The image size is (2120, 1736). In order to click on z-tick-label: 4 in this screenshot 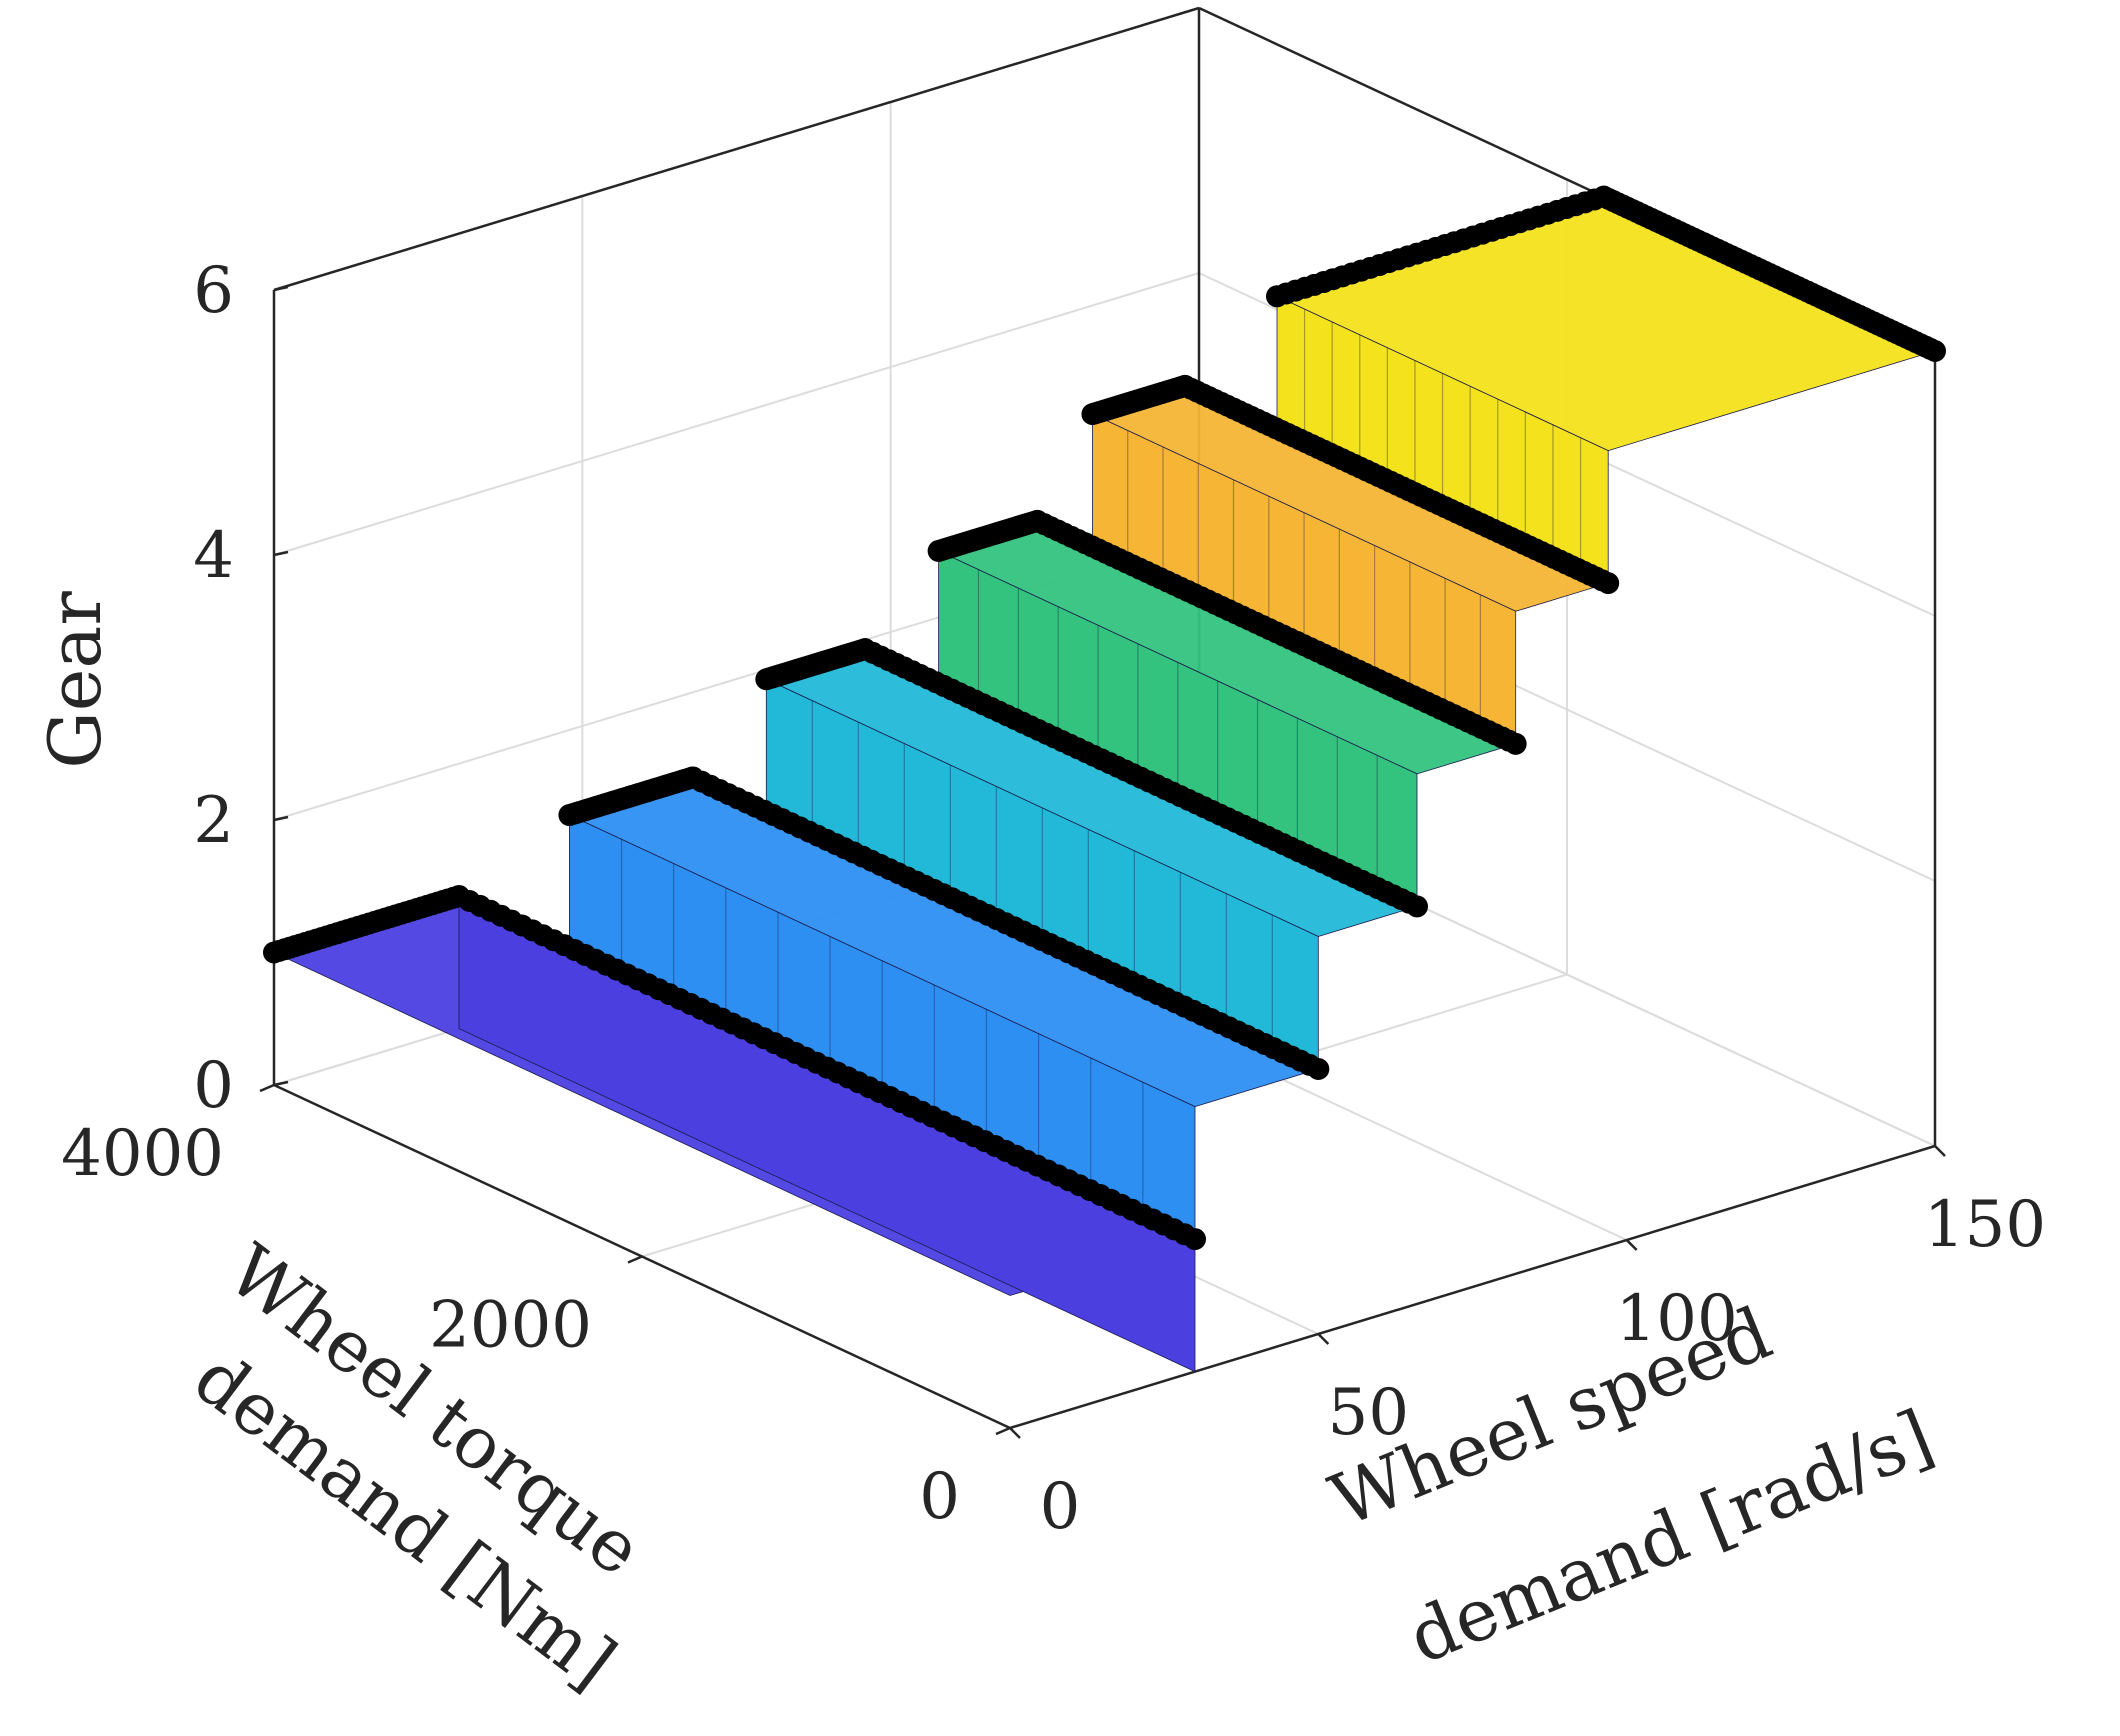, I will do `click(213, 556)`.